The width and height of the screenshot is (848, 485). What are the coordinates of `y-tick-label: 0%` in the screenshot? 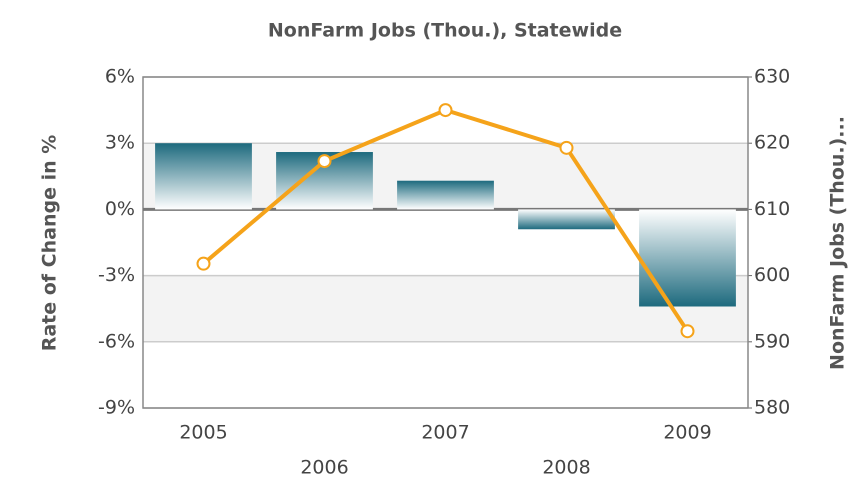 It's located at (120, 209).